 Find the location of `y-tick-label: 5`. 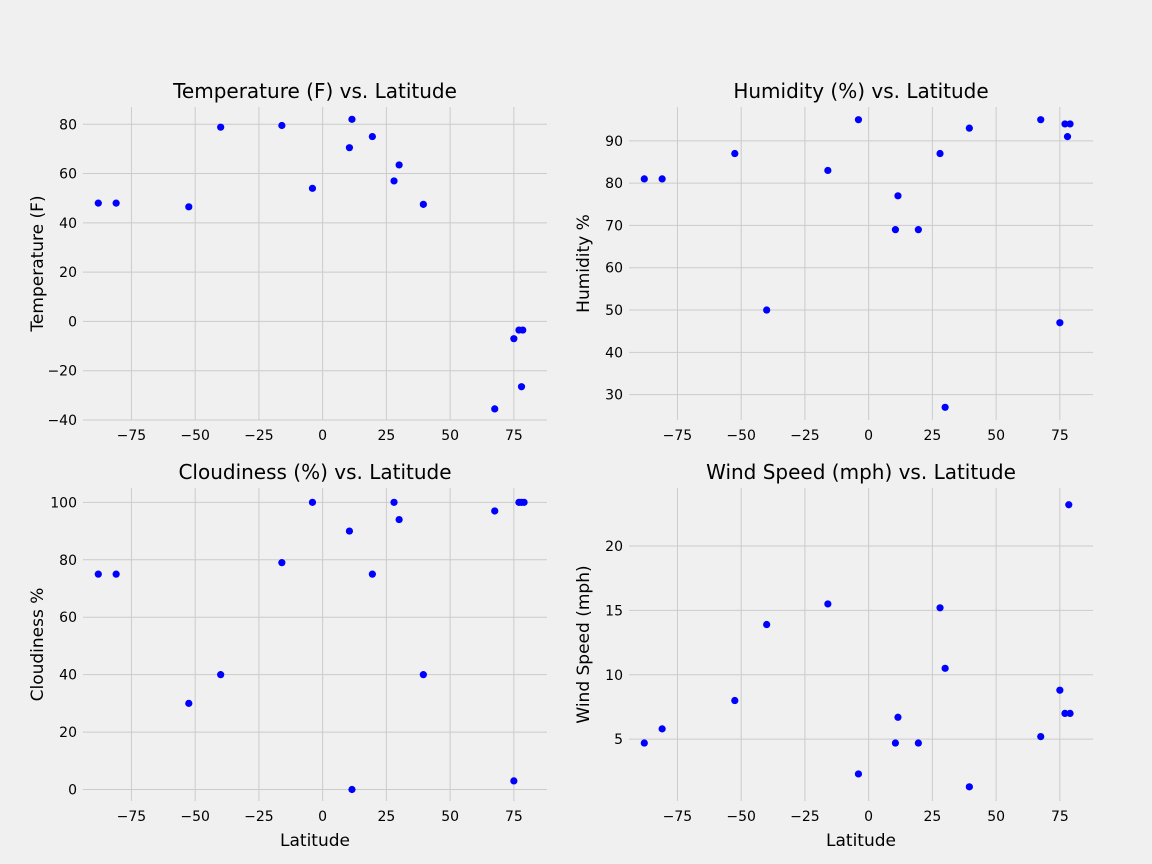

y-tick-label: 5 is located at coordinates (618, 740).